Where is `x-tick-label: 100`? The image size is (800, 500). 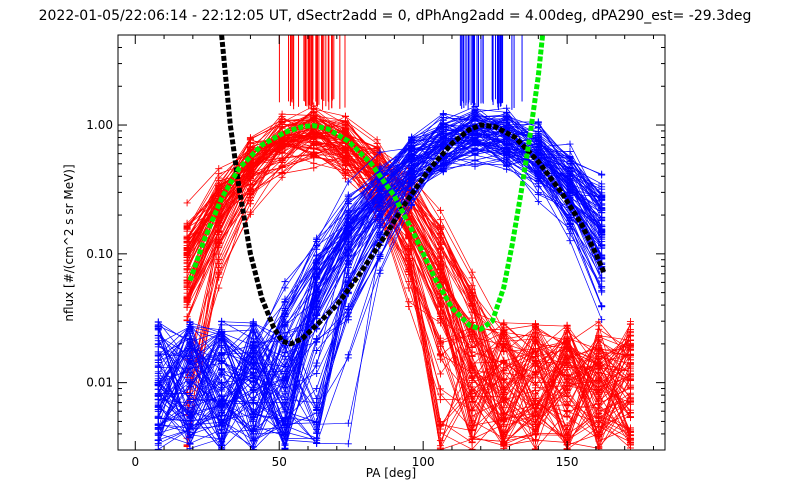
x-tick-label: 100 is located at coordinates (423, 462).